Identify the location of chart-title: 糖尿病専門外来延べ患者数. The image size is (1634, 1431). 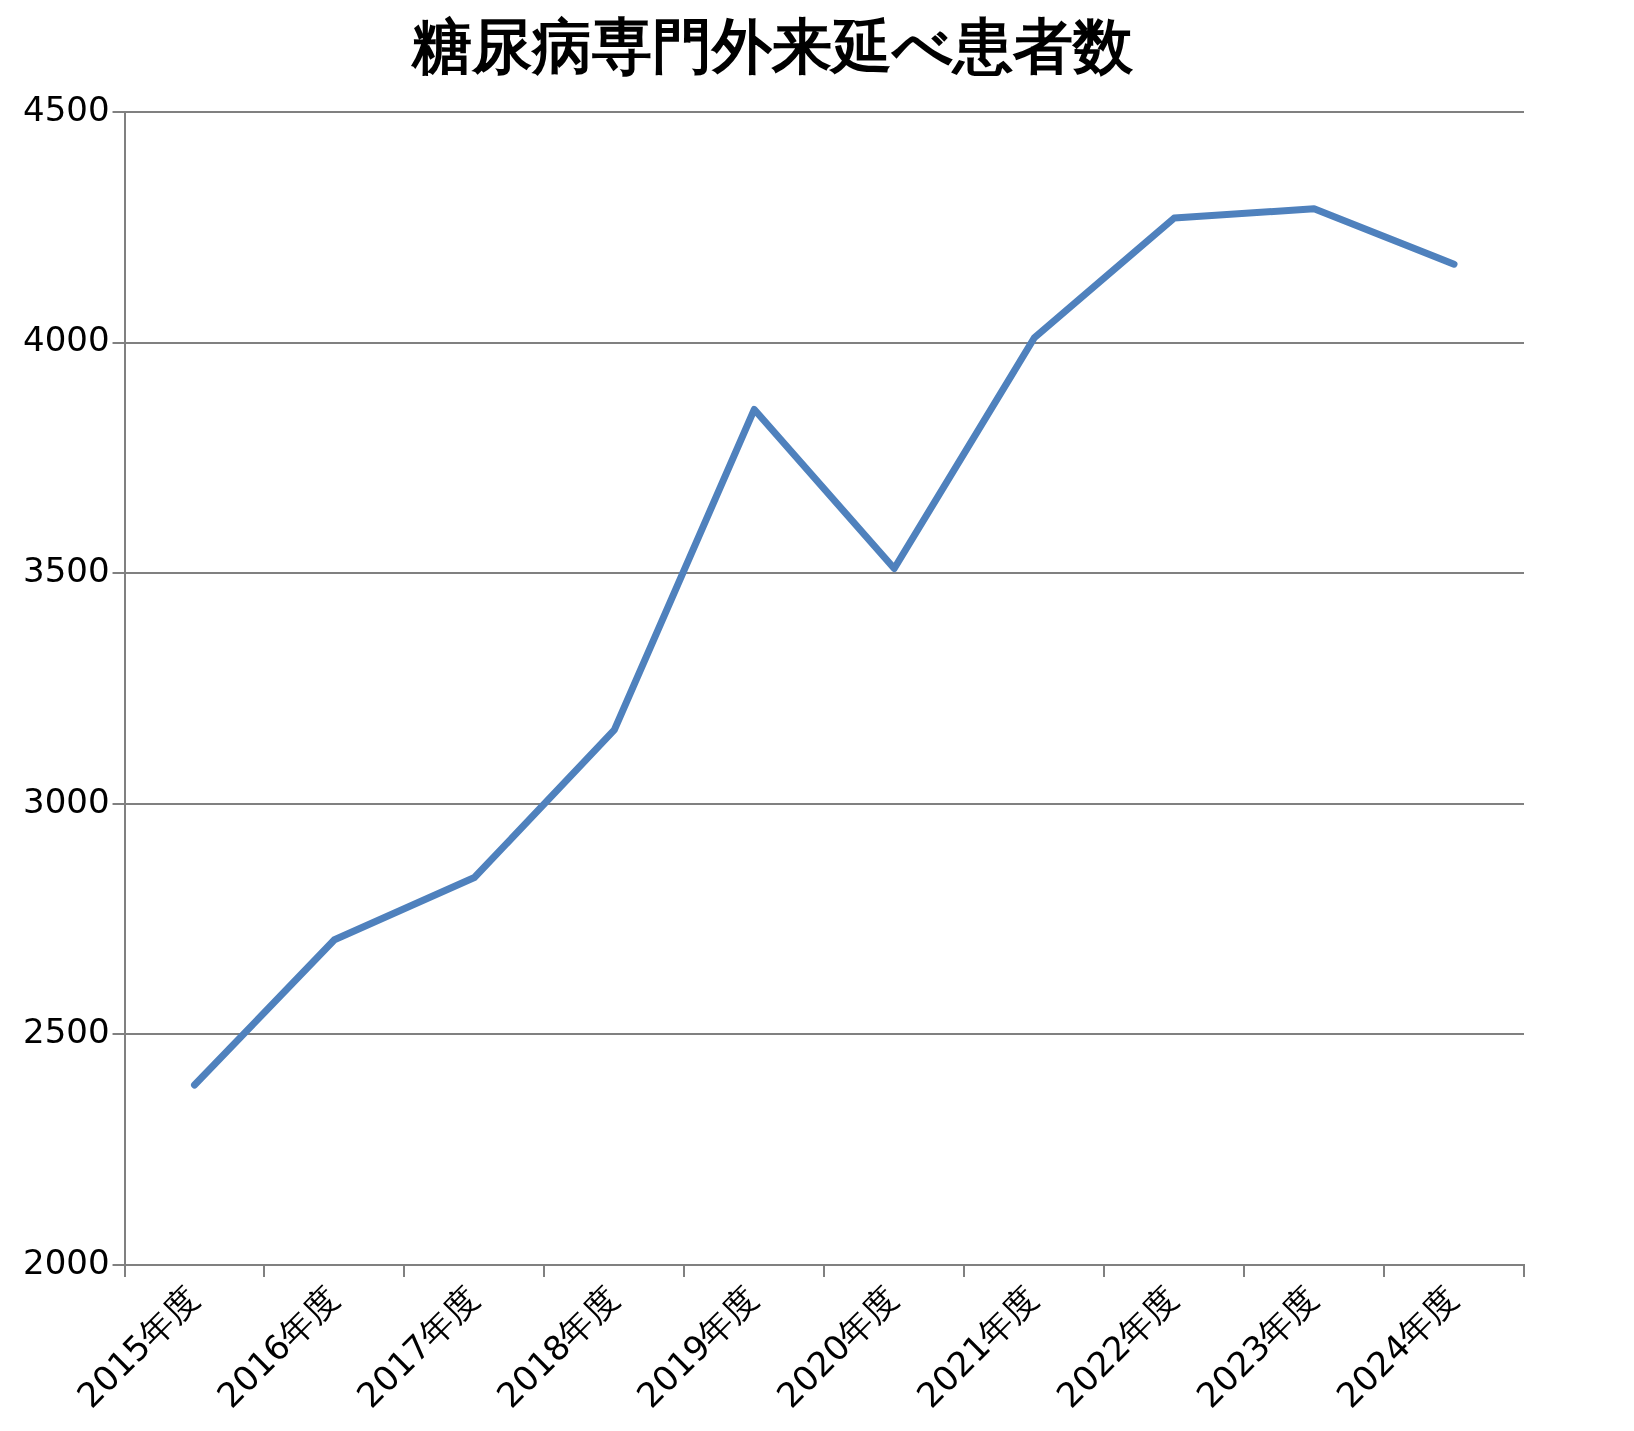
(771, 45).